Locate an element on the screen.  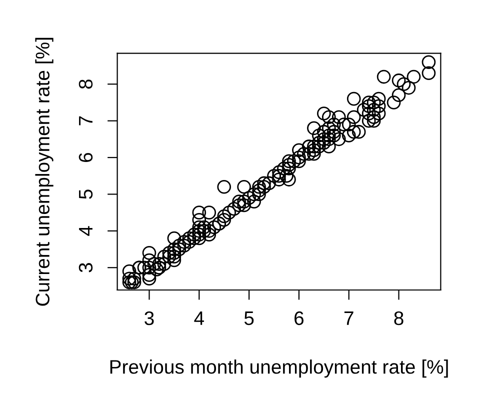
y-tick-label: 5 is located at coordinates (86, 194).